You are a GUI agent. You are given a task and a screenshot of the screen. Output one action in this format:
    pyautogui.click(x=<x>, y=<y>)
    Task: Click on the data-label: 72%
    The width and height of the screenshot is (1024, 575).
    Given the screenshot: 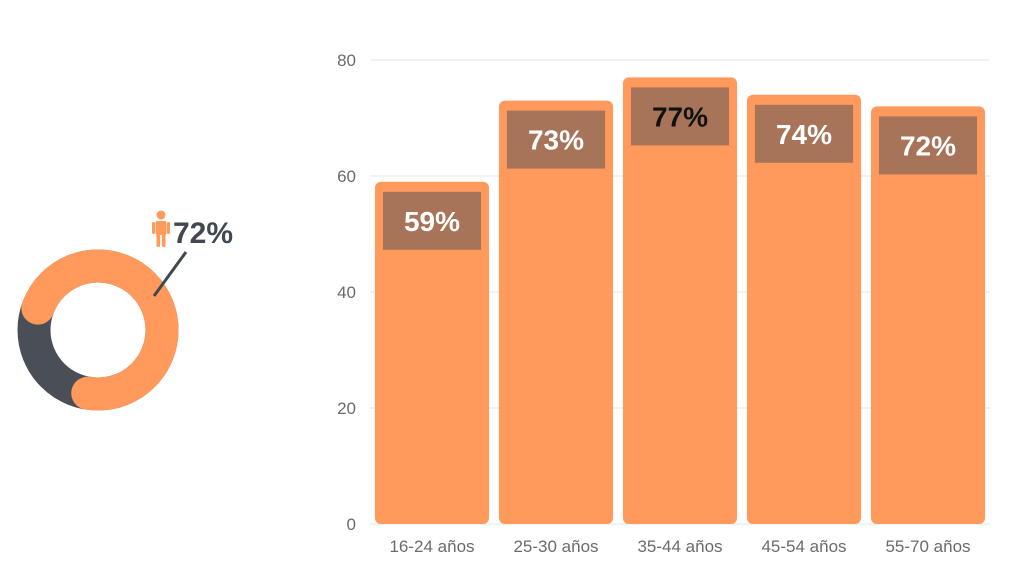 What is the action you would take?
    pyautogui.click(x=928, y=145)
    